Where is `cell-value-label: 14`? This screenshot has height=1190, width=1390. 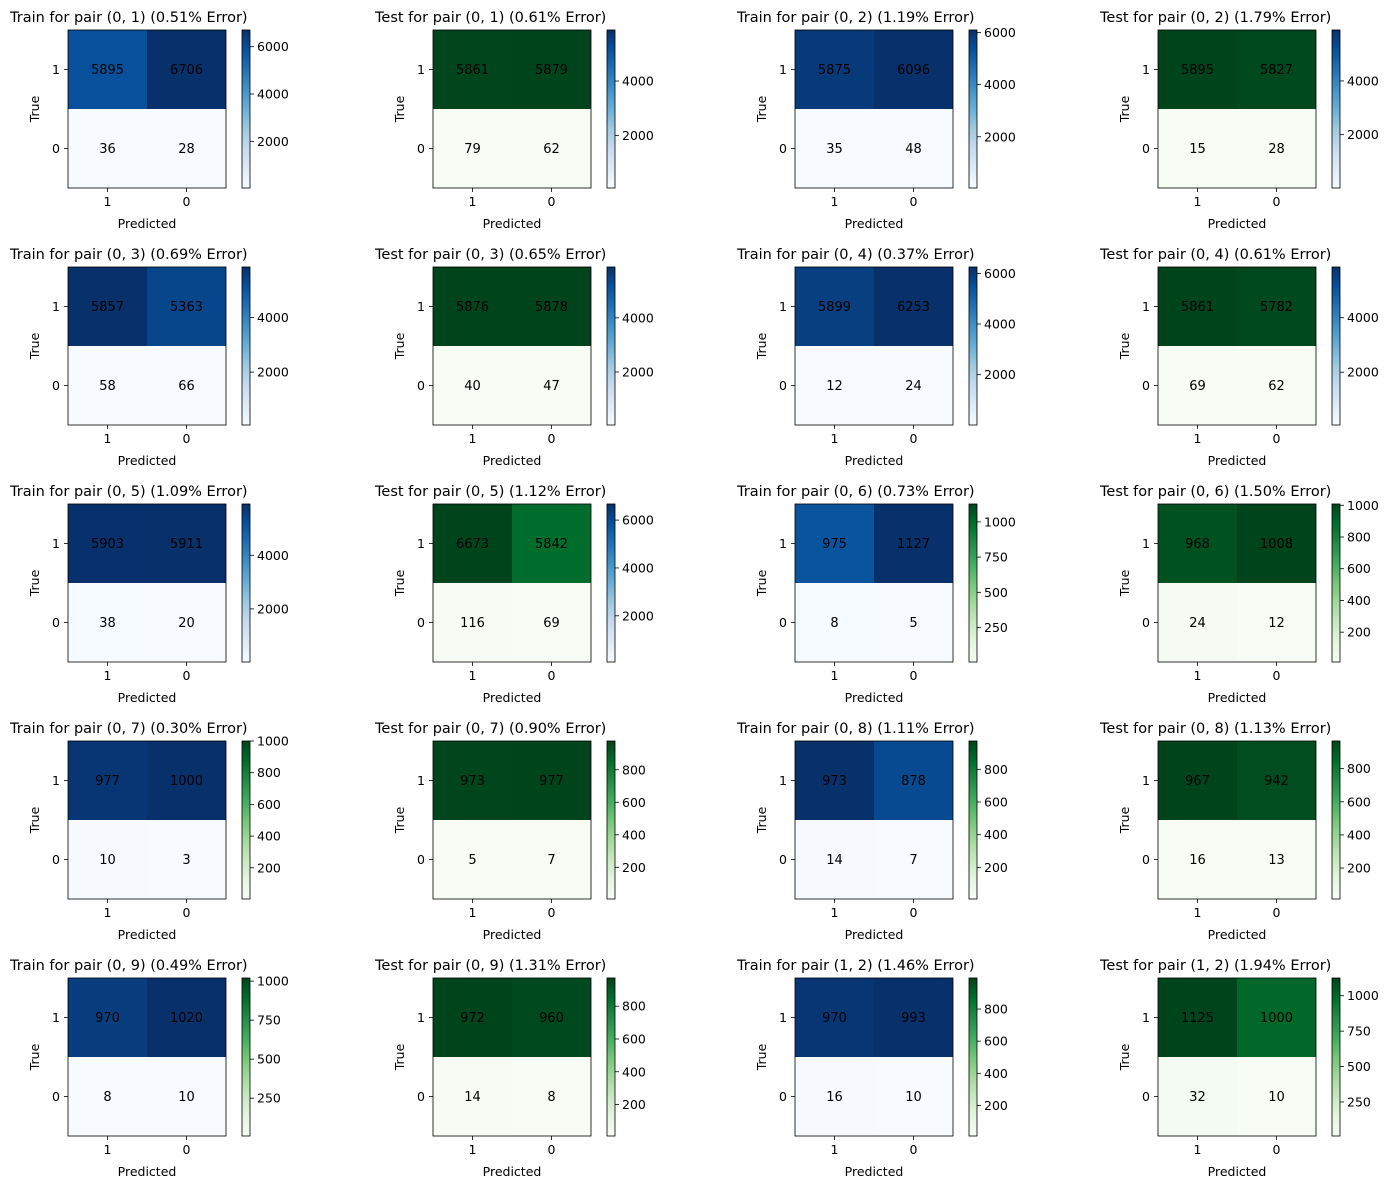 cell-value-label: 14 is located at coordinates (472, 1097).